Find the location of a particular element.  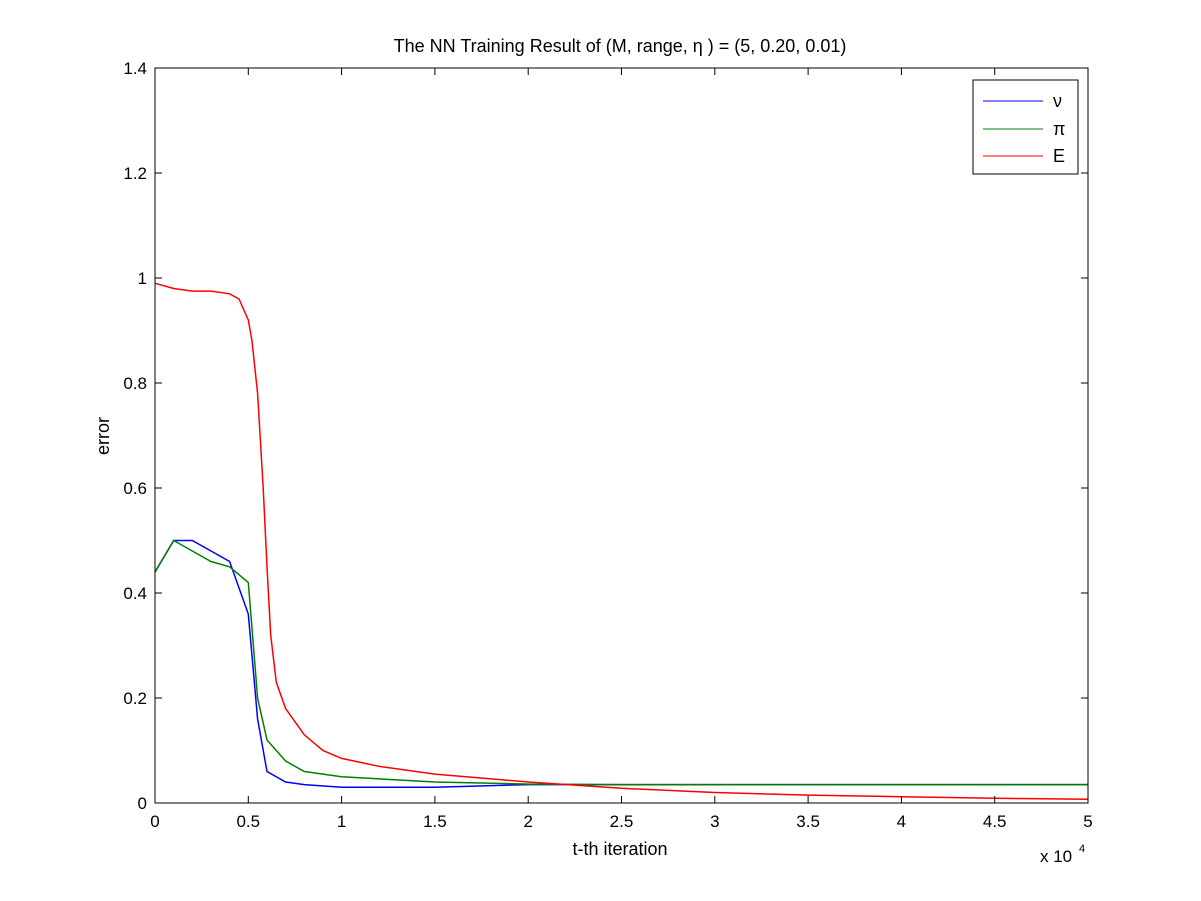

x-tick-label: 1.5 is located at coordinates (435, 821).